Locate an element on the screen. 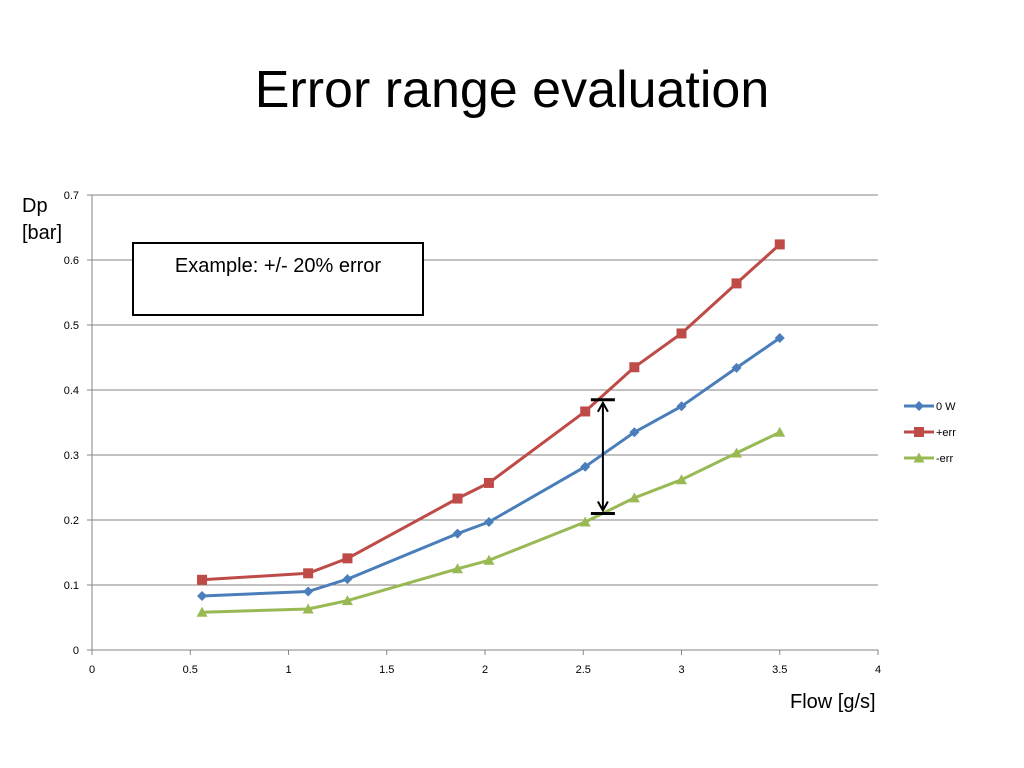 The width and height of the screenshot is (1024, 768). legend-marker-0-w is located at coordinates (919, 406).